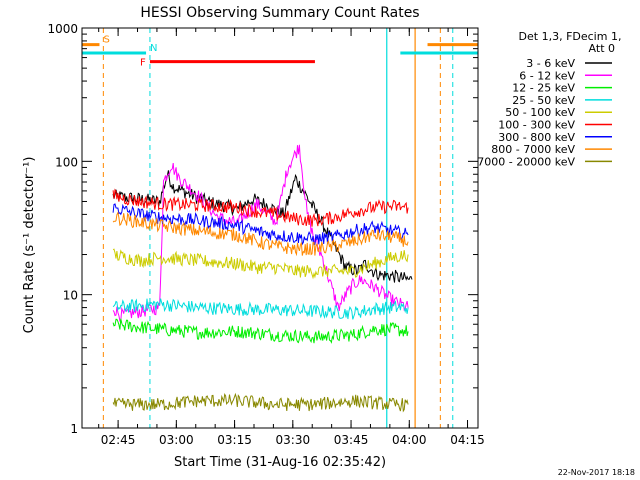  Describe the element at coordinates (74, 429) in the screenshot. I see `y-tick-label-1: 1` at that location.